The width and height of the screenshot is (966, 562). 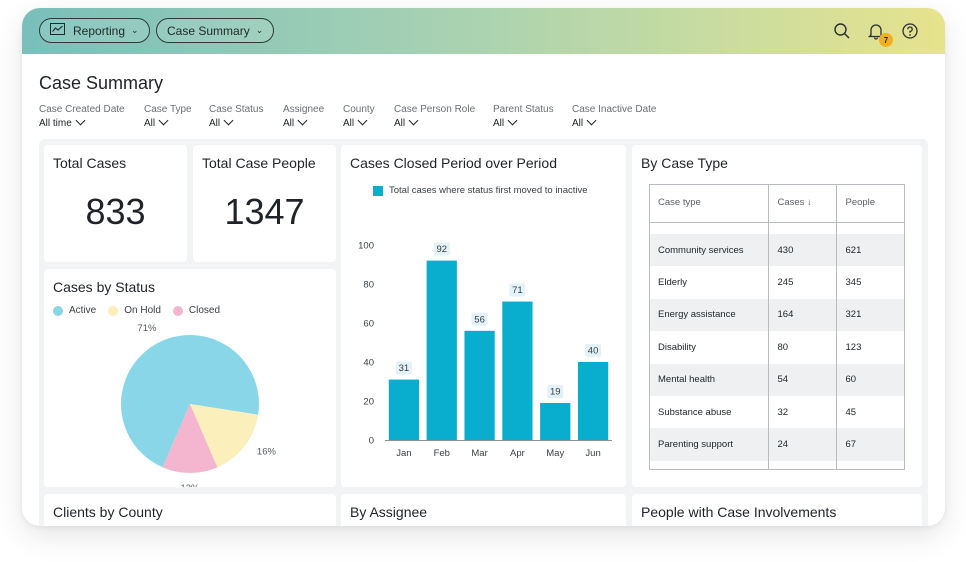 I want to click on y-tick-label: 0, so click(x=371, y=441).